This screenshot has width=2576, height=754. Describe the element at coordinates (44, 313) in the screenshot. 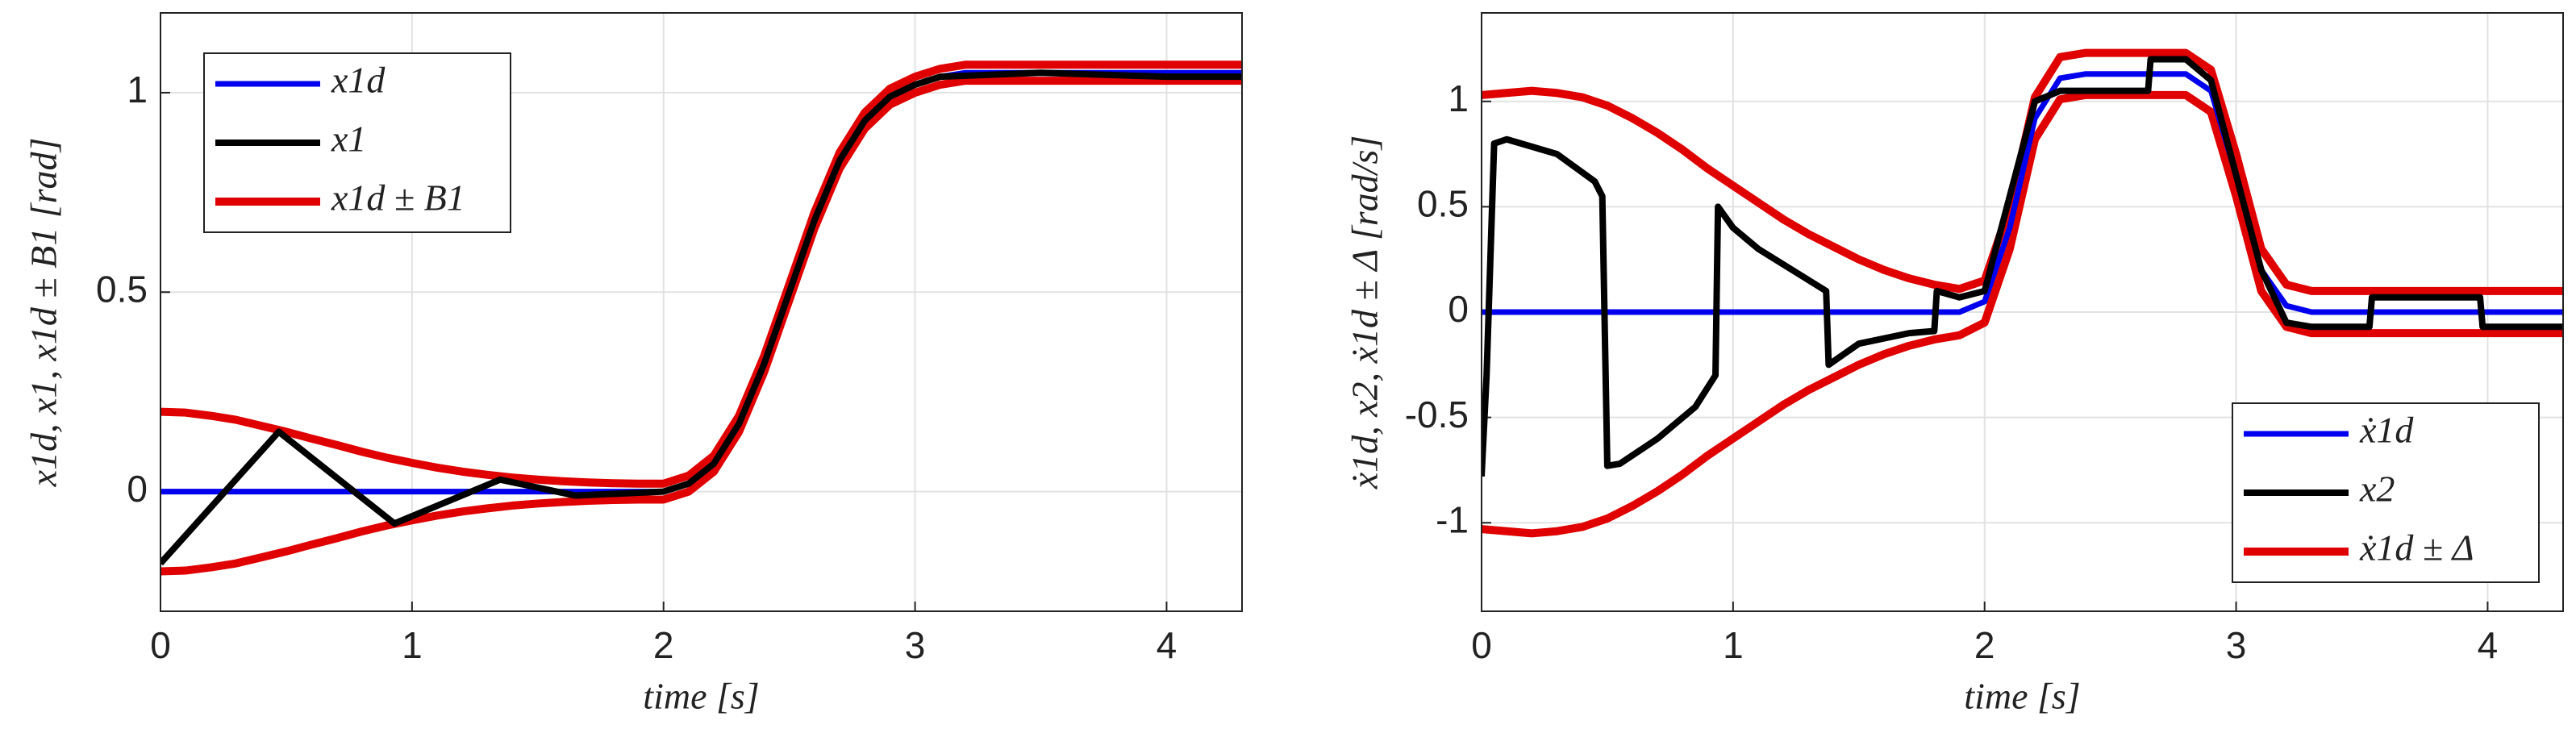

I see `y-axis-label: x1d, x1, x1d ± B1 [rad]` at that location.